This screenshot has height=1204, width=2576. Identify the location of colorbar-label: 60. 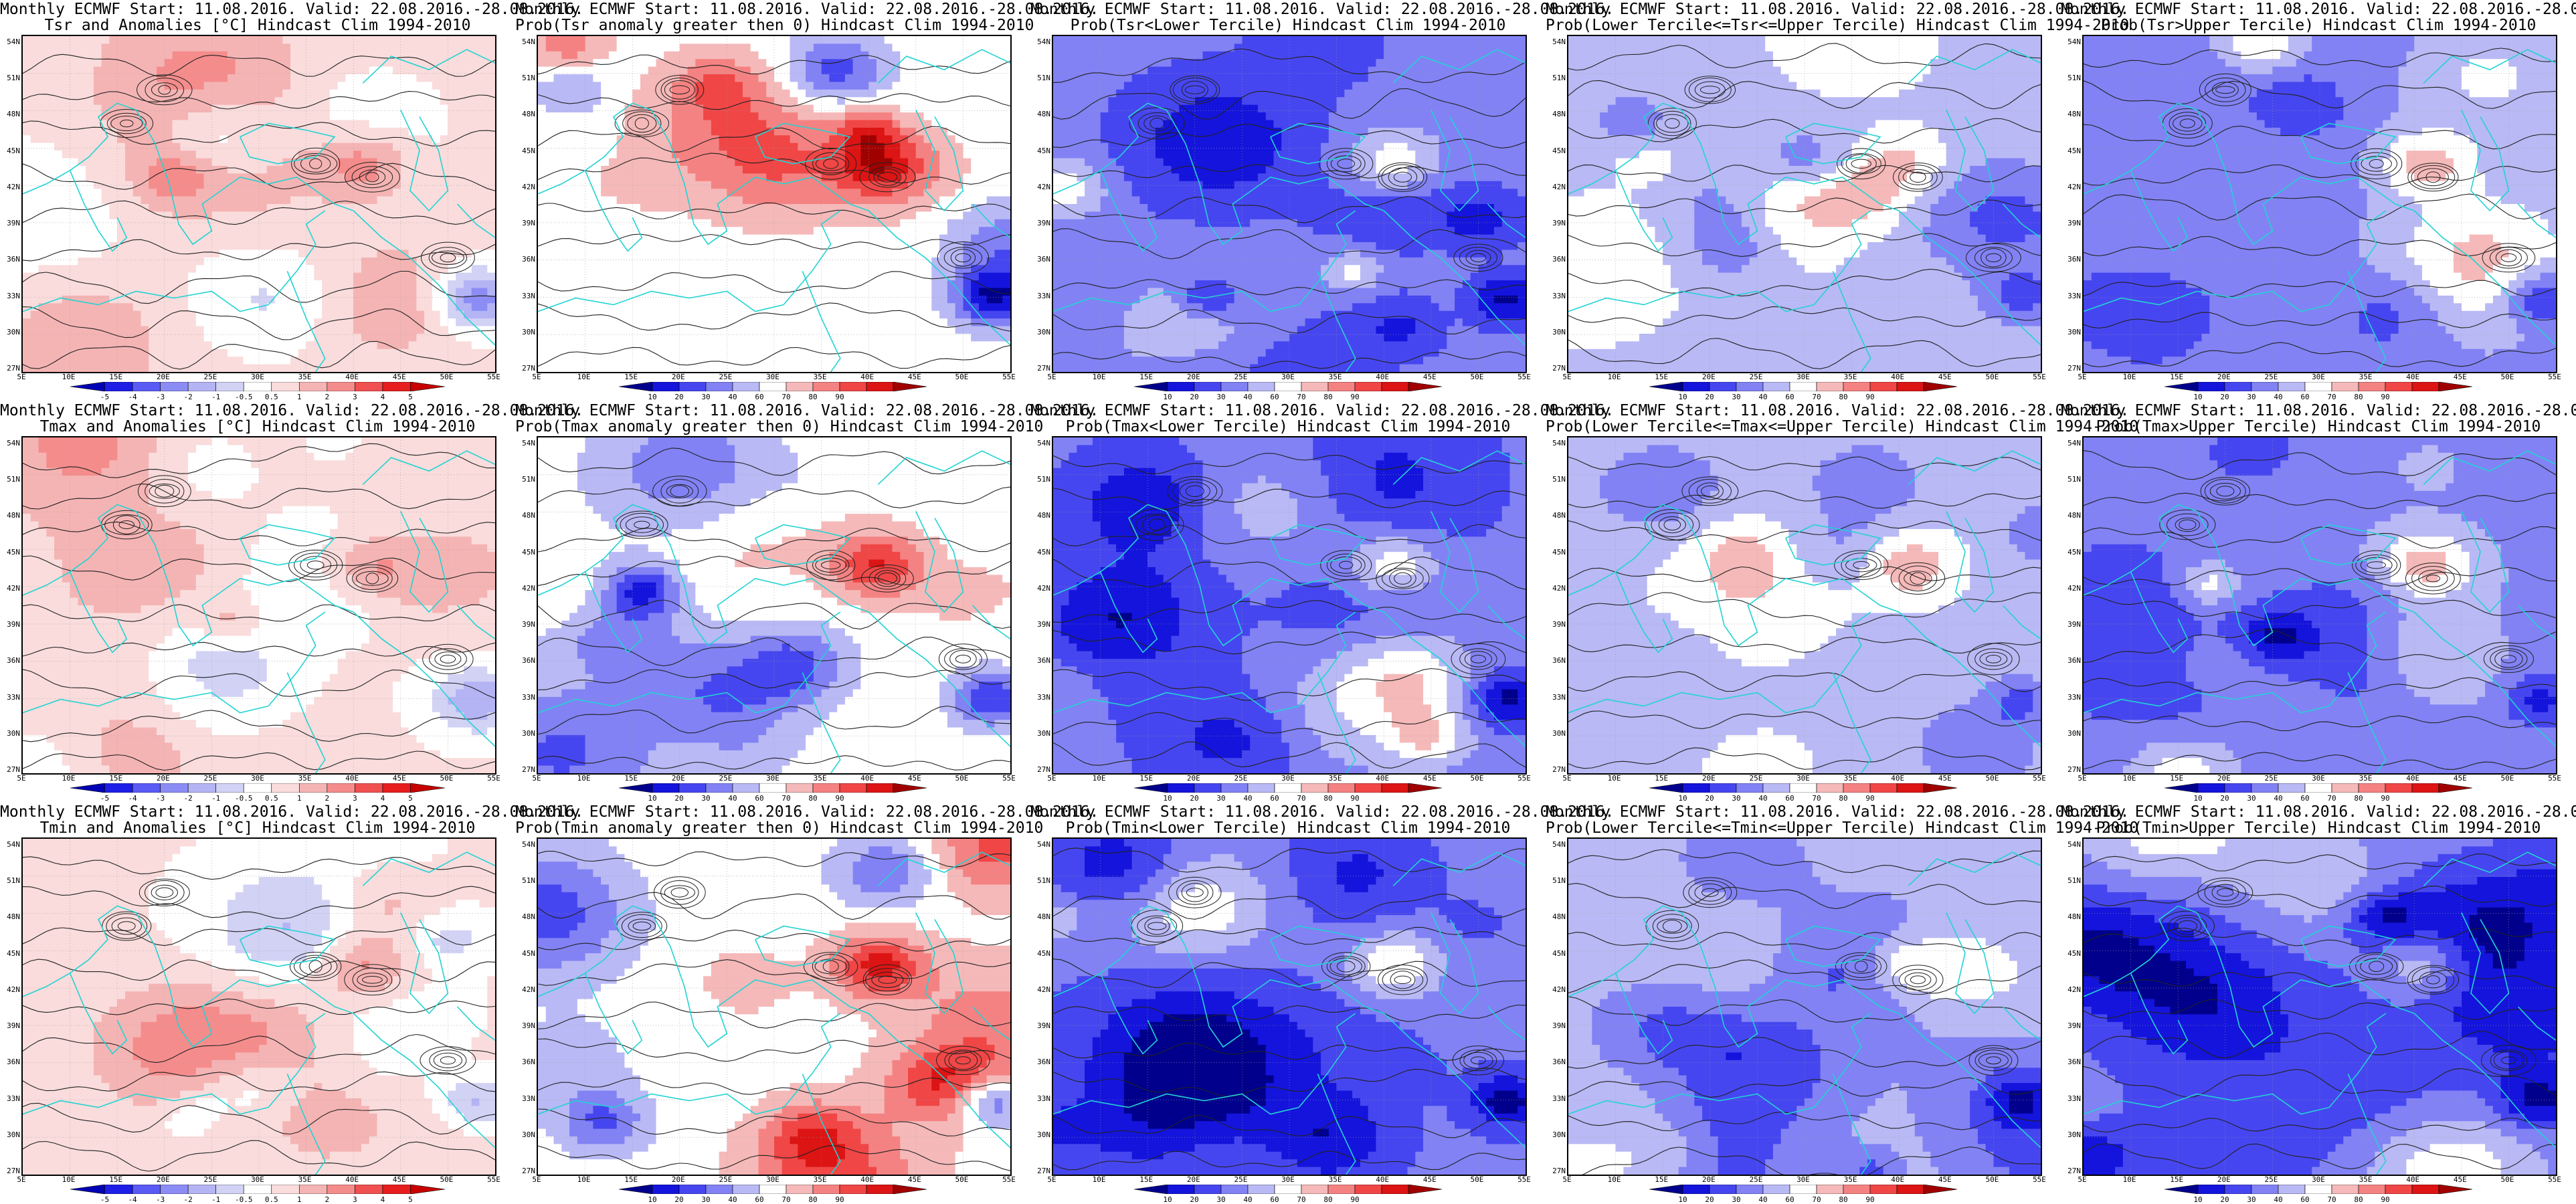
(759, 798).